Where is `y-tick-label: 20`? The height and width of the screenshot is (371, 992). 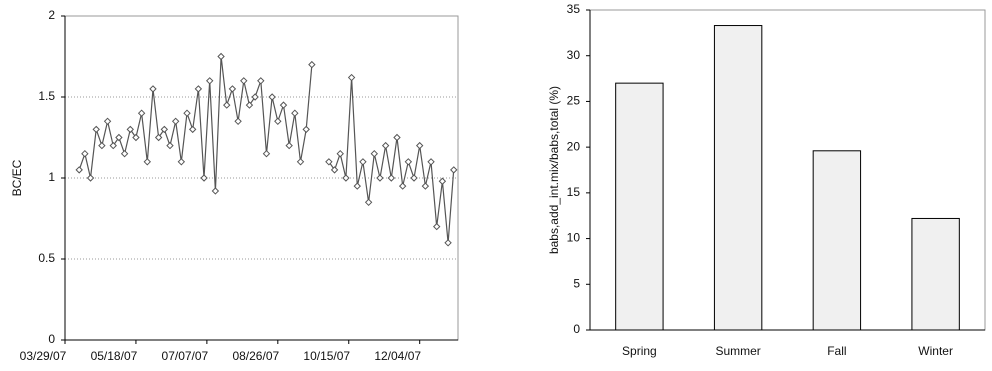
y-tick-label: 20 is located at coordinates (574, 146).